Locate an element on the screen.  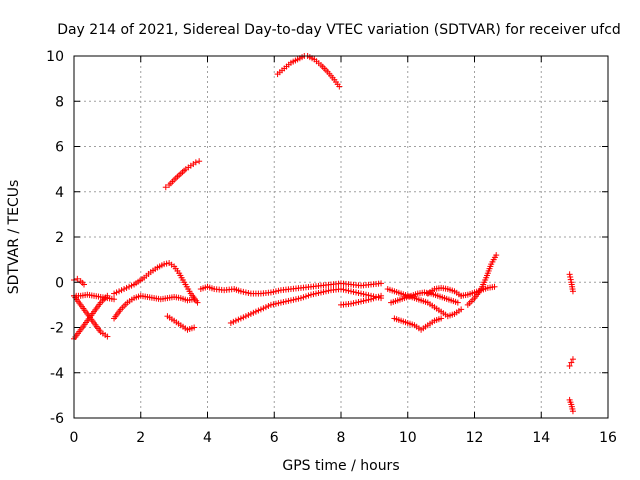
x-tick-label: 8 is located at coordinates (341, 438).